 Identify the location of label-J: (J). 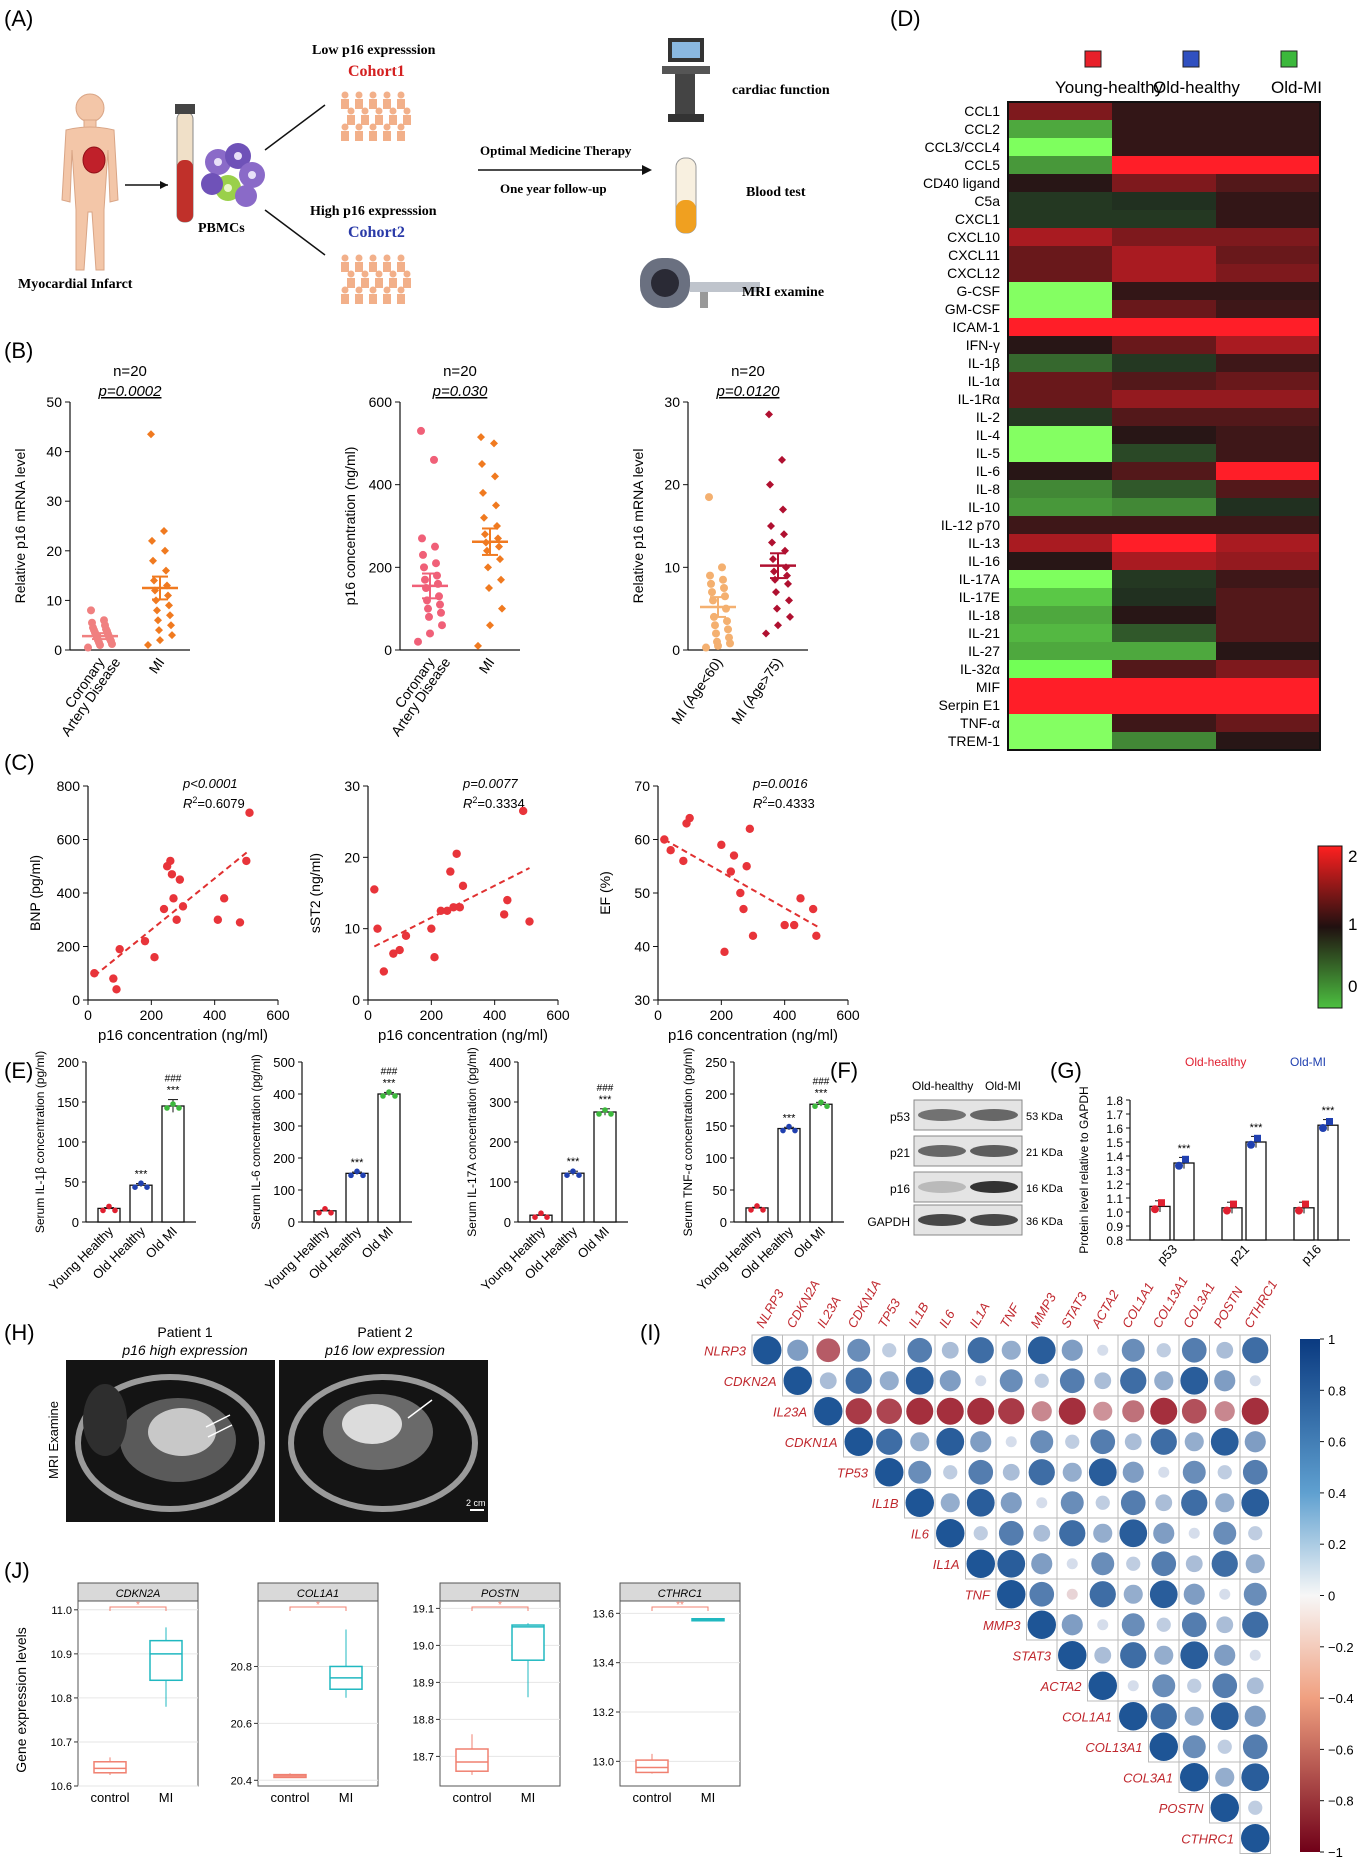
(17, 1570).